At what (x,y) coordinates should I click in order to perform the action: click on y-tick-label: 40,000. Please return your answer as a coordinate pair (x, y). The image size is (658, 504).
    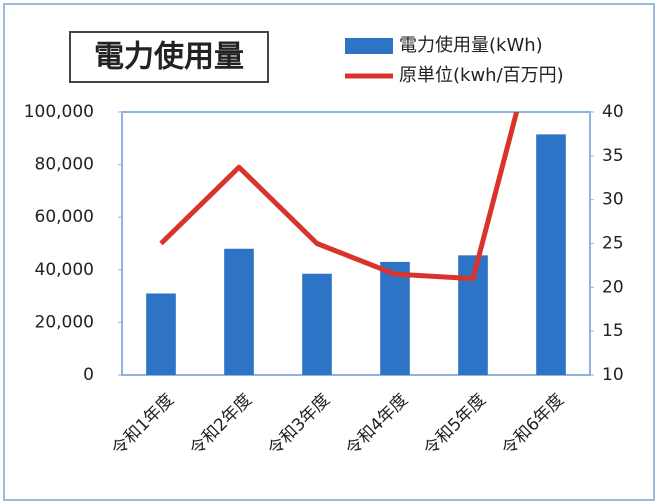
    Looking at the image, I should click on (64, 270).